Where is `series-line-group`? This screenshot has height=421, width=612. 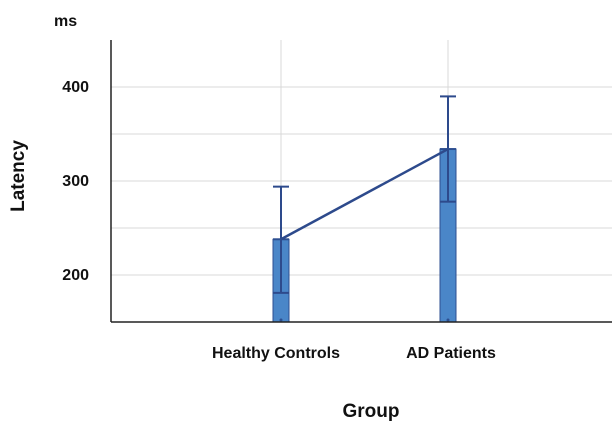
series-line-group is located at coordinates (364, 194).